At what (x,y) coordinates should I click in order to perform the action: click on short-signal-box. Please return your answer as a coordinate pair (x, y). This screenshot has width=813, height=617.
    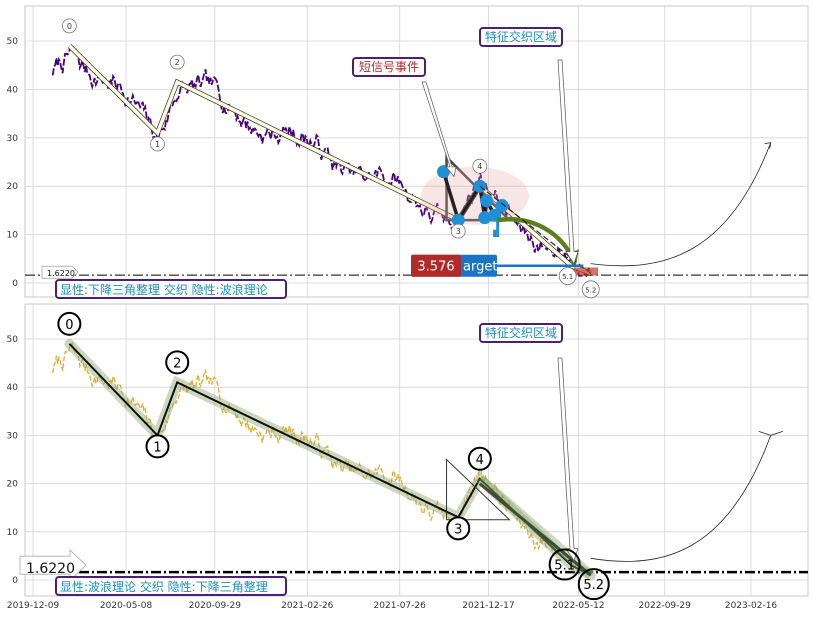
    Looking at the image, I should click on (389, 67).